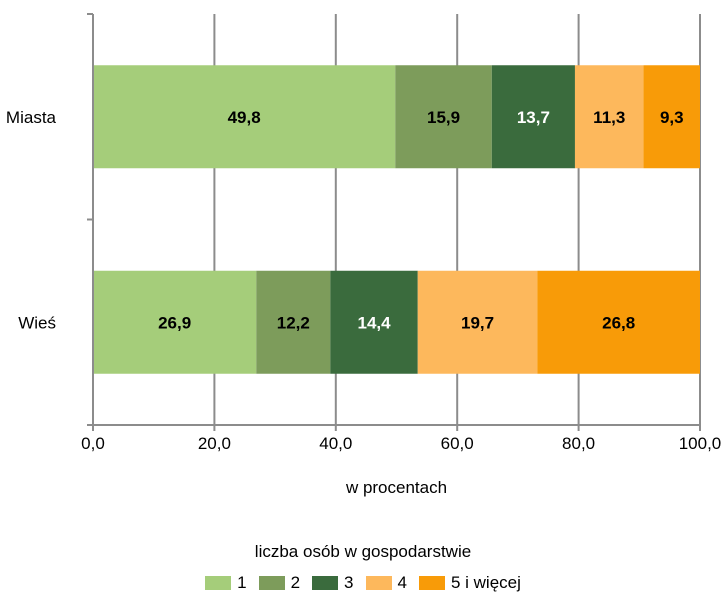 This screenshot has height=598, width=726. Describe the element at coordinates (363, 583) in the screenshot. I see `legend: 1 2 3 4 5 i więcej` at that location.